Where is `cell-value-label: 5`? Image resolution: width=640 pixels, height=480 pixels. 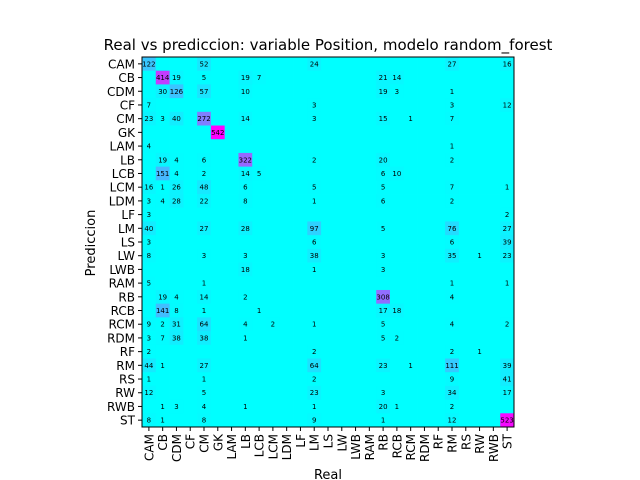
cell-value-label: 5 is located at coordinates (149, 284).